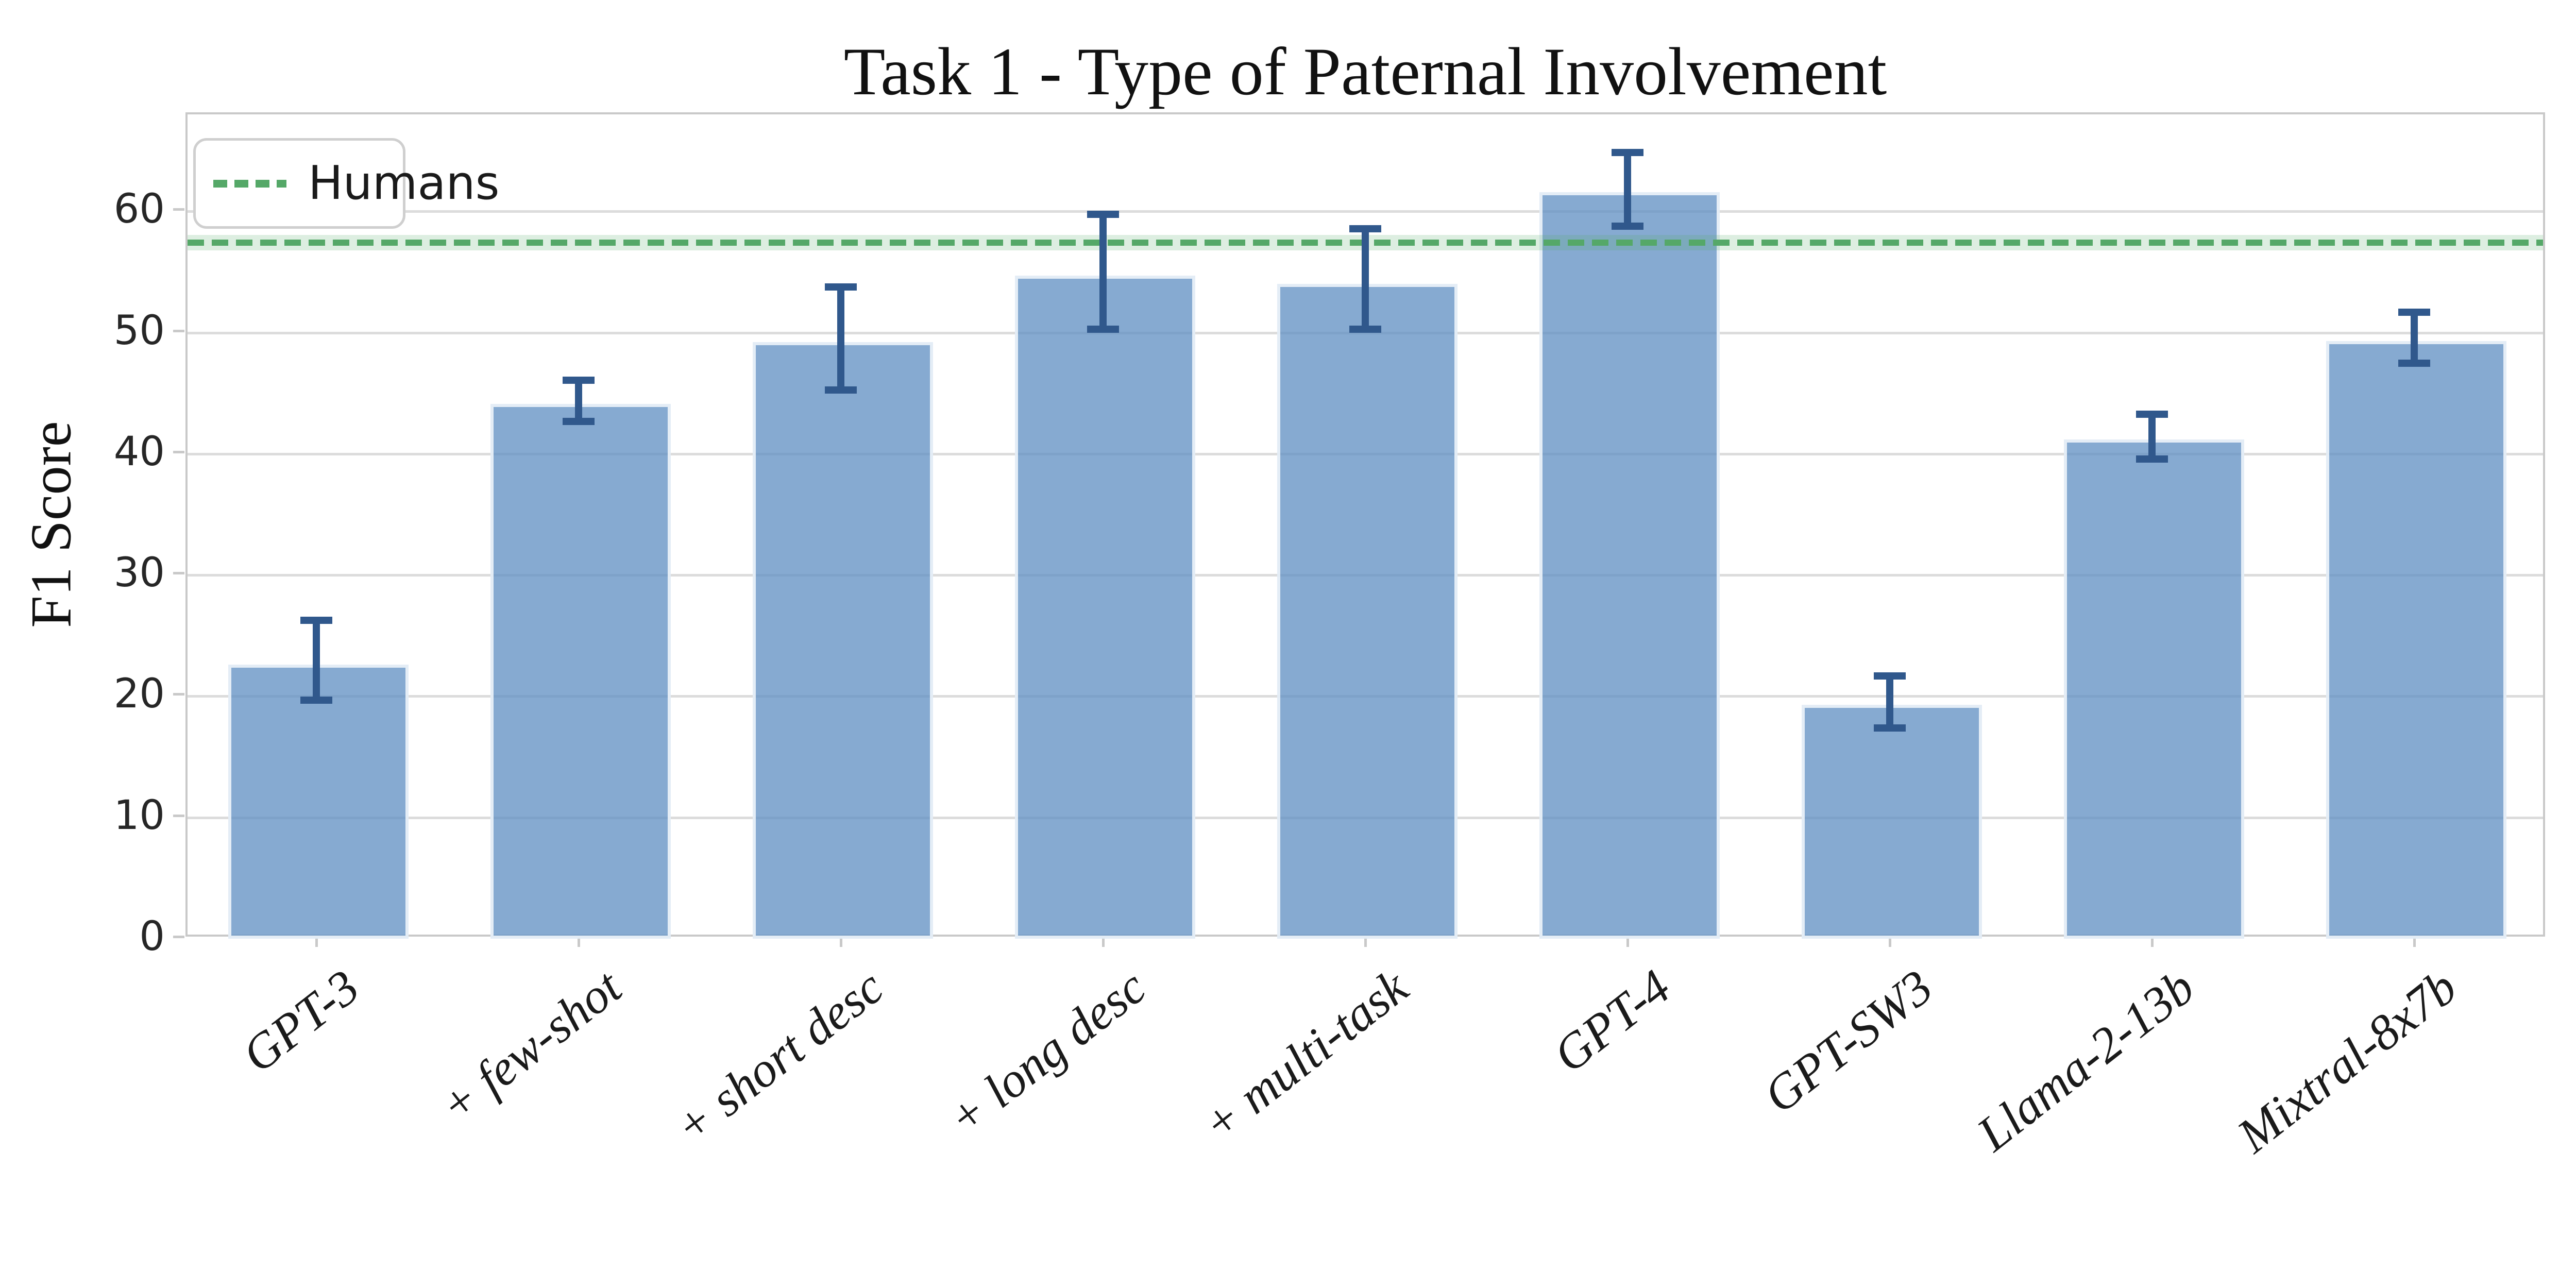 The image size is (2576, 1288). Describe the element at coordinates (530, 1046) in the screenshot. I see `x-tick-label-+ few-shot: + few-shot` at that location.